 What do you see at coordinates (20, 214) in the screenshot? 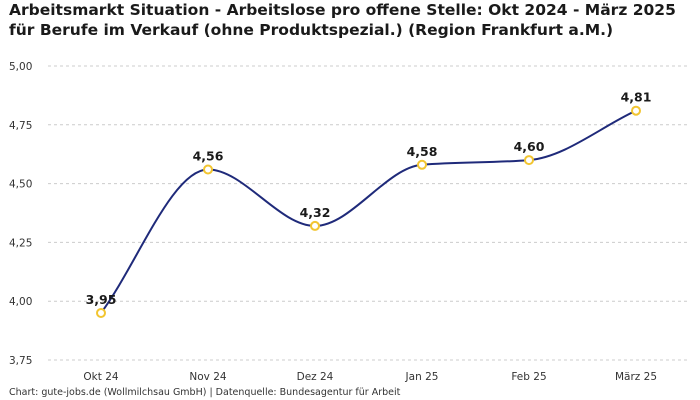
I see `y-axis-ticks: 3,75 4,00 4,25 4,50 4,75 5,00` at bounding box center [20, 214].